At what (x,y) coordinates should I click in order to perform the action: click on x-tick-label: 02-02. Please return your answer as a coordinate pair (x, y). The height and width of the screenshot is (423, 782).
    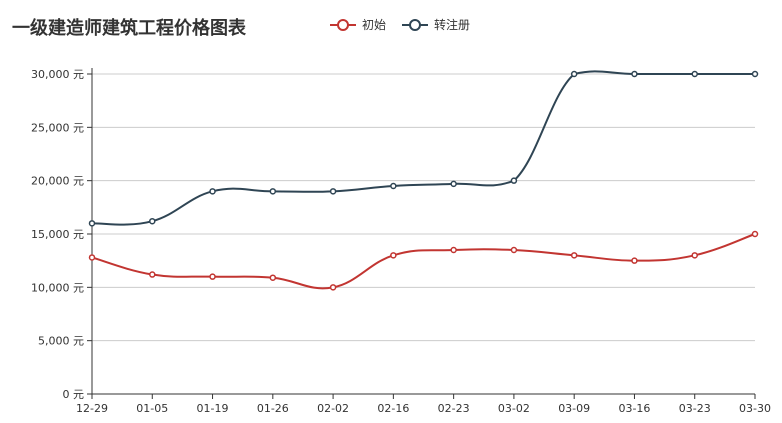
    Looking at the image, I should click on (333, 408).